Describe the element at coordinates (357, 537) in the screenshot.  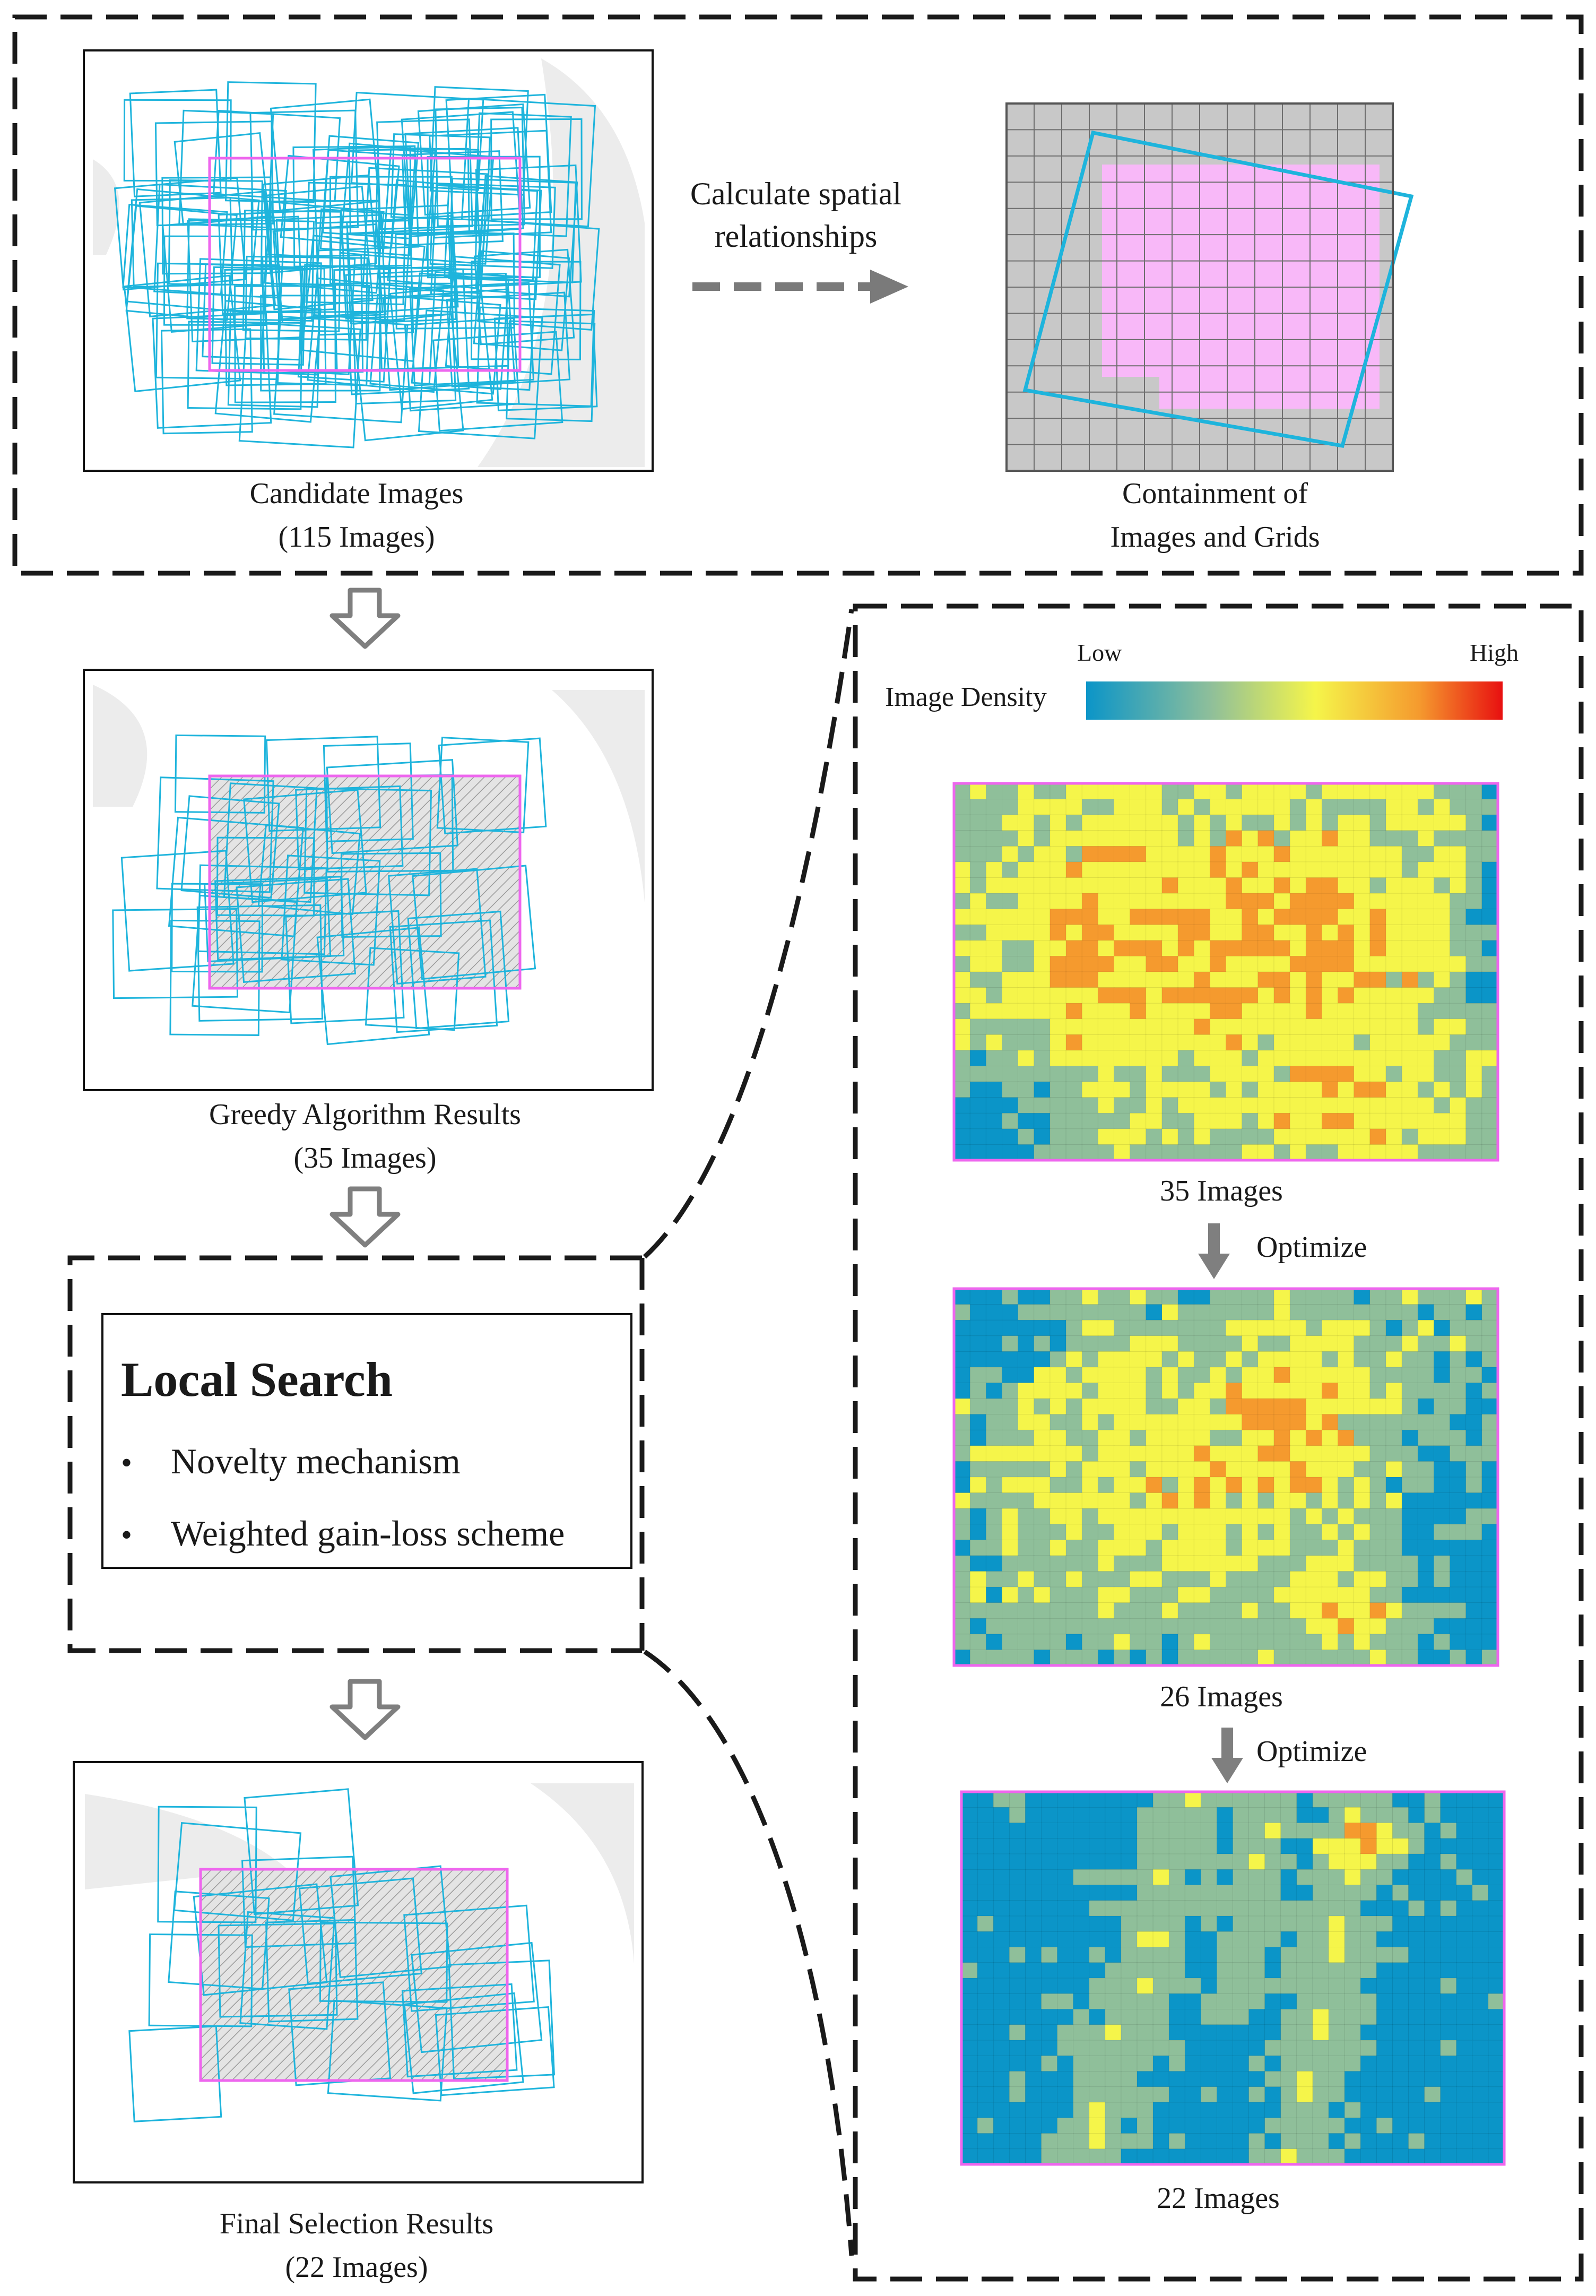
I see `candidate-caption-line2: (115 Images)` at that location.